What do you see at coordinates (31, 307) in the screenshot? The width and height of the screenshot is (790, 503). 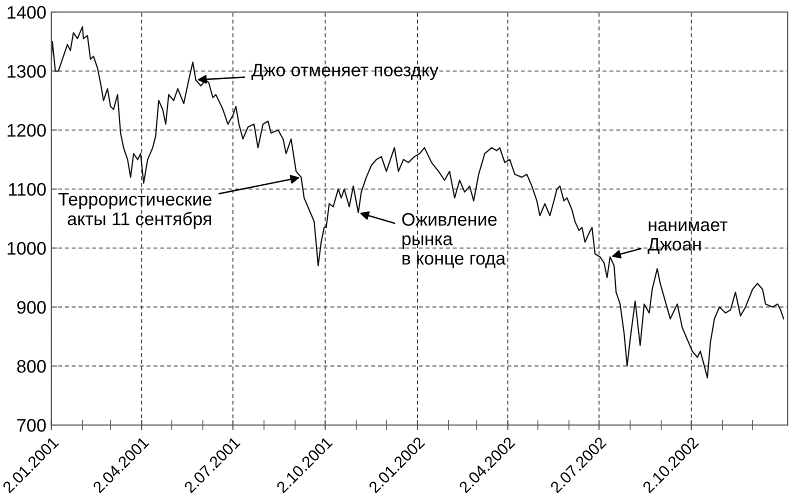 I see `y-tick-label: 900` at bounding box center [31, 307].